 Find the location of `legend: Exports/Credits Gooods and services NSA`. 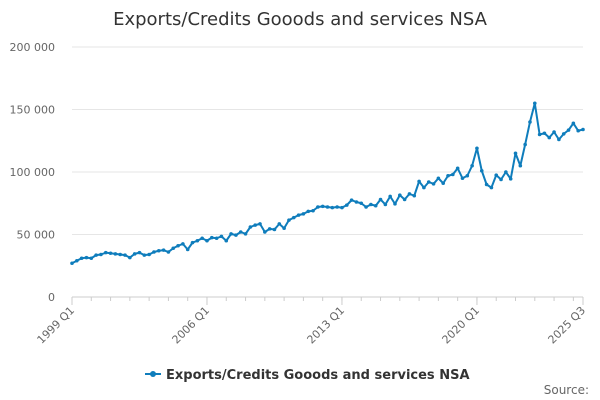

legend: Exports/Credits Gooods and services NSA is located at coordinates (307, 375).